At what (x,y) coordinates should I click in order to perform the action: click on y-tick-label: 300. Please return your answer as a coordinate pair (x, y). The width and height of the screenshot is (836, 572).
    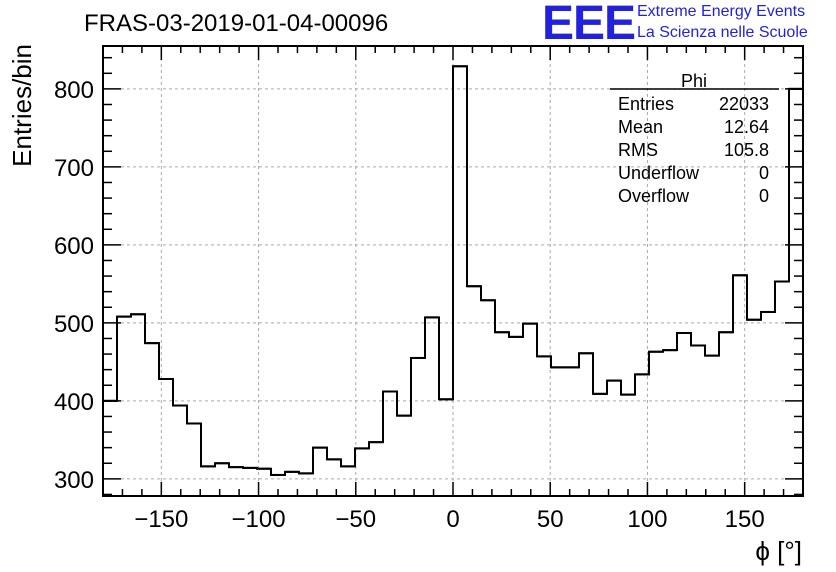
    Looking at the image, I should click on (74, 480).